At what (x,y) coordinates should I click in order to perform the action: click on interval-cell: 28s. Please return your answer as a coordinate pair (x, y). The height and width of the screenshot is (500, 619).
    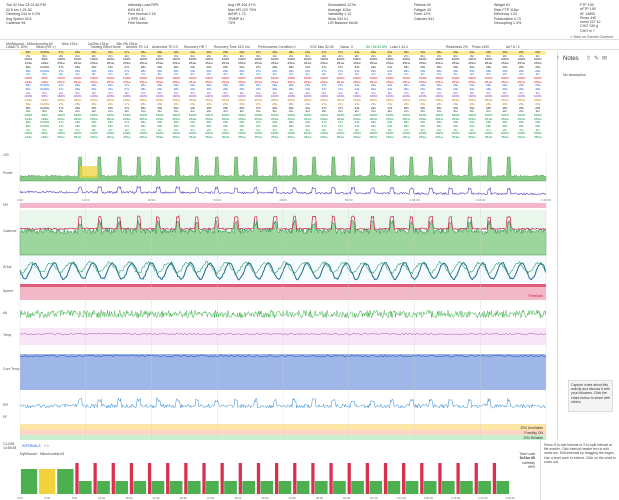
    Looking at the image, I should click on (225, 126).